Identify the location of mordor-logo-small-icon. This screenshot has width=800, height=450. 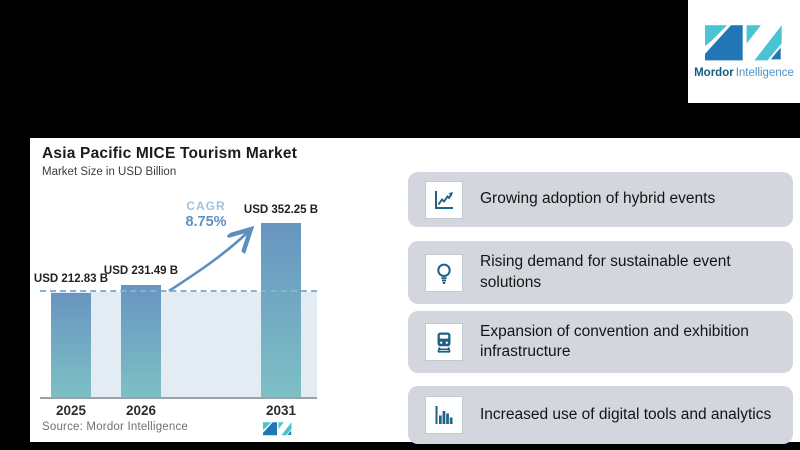
(277, 429).